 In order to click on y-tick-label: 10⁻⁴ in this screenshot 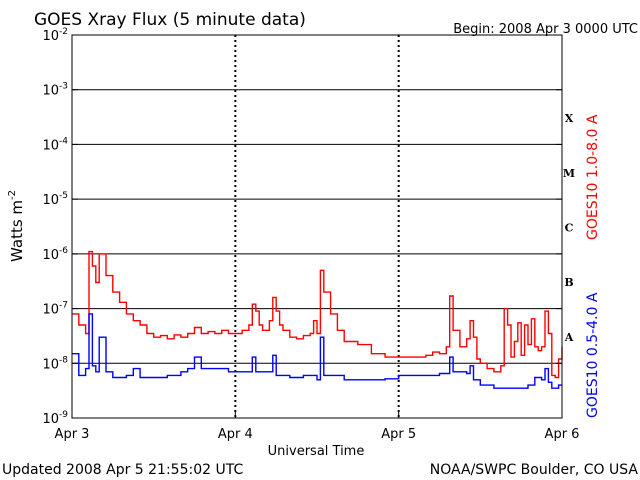, I will do `click(55, 144)`.